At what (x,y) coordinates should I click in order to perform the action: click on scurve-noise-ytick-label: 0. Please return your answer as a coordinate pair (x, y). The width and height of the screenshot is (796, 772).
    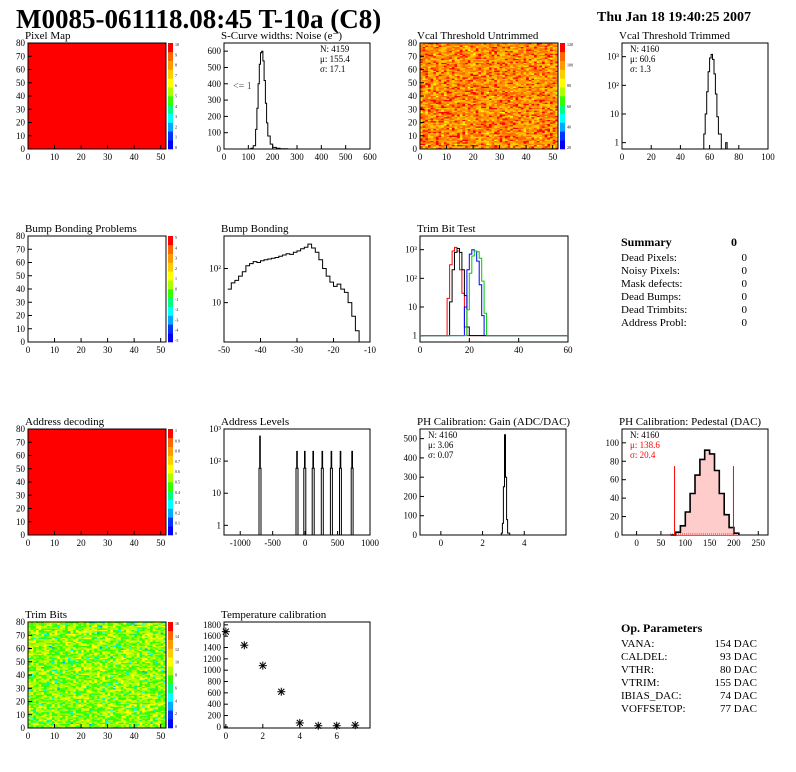
    Looking at the image, I should click on (219, 149).